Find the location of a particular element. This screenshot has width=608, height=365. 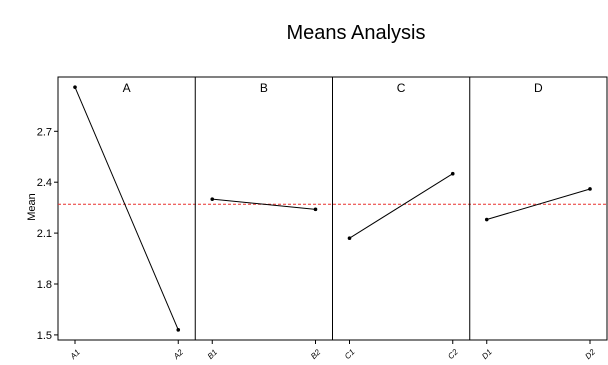

panel-title-d: D is located at coordinates (538, 88).